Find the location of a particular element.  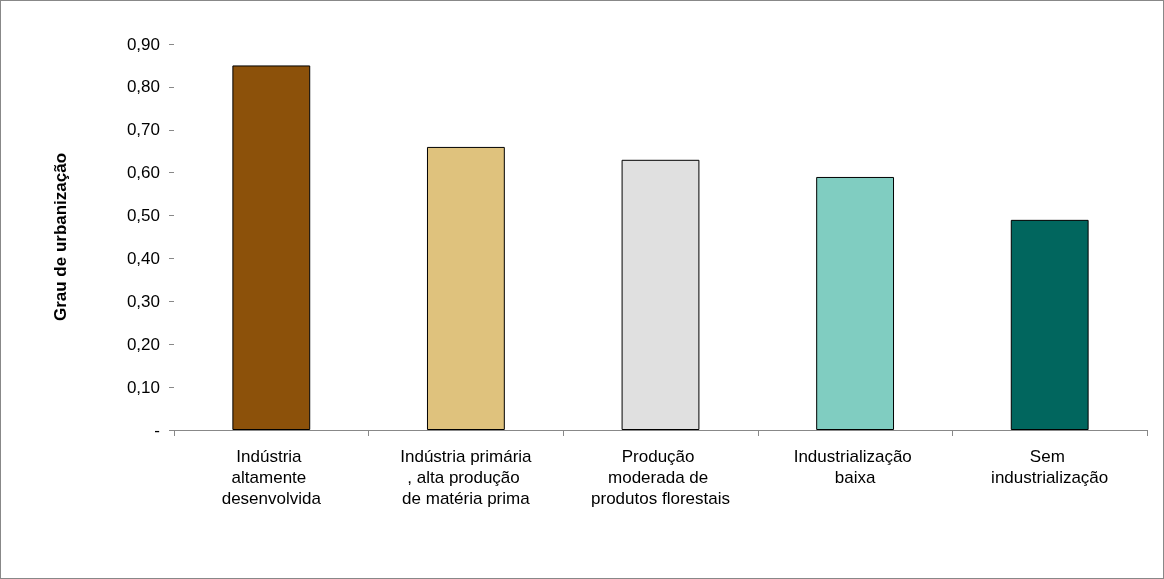

y-tick-label: - is located at coordinates (157, 430).